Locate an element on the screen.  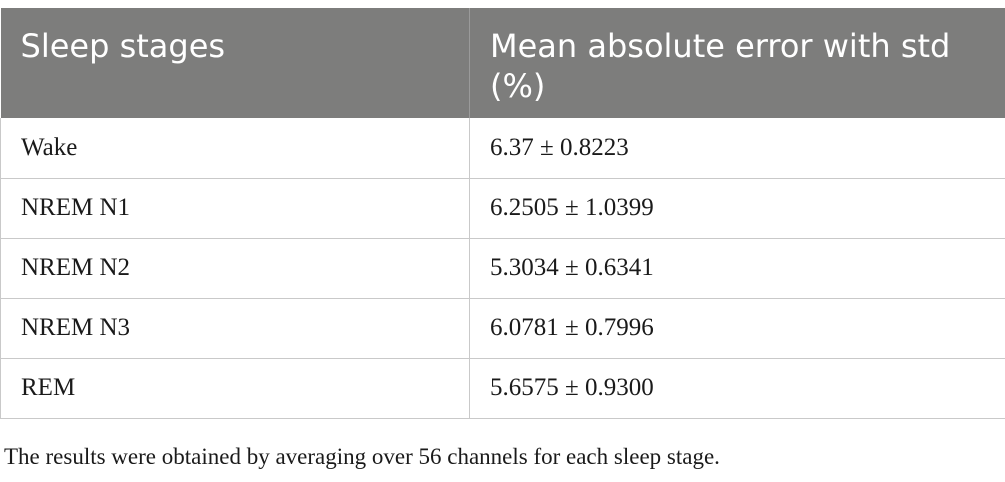
header-mean-absolute-error: Mean absolute error with std (%) is located at coordinates (720, 66).